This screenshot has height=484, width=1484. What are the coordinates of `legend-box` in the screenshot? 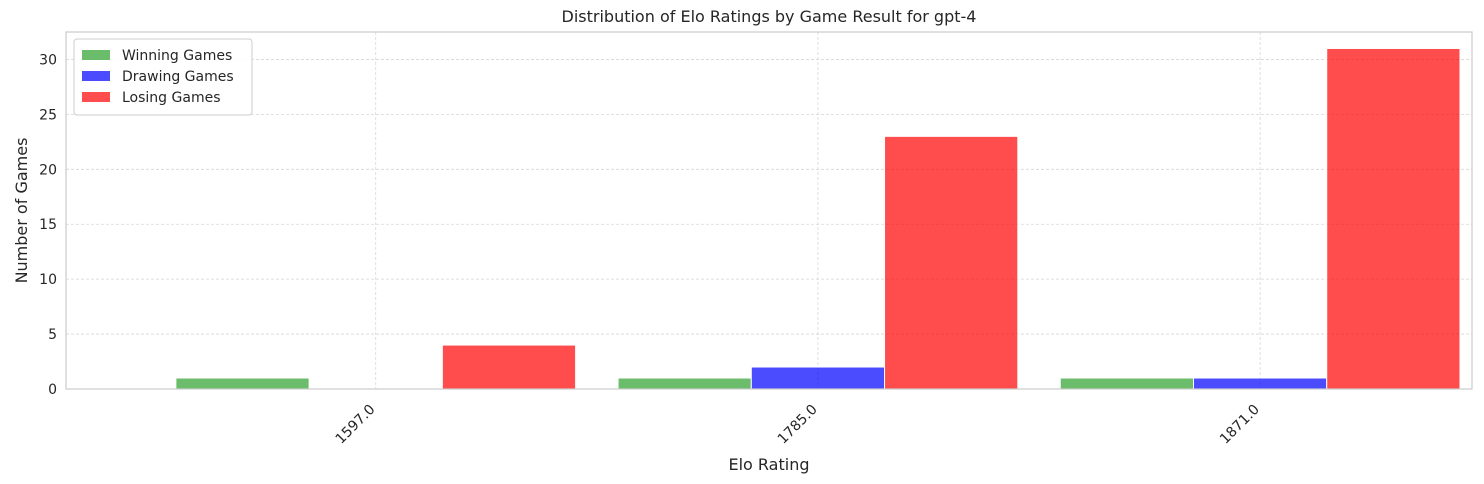 It's located at (163, 77).